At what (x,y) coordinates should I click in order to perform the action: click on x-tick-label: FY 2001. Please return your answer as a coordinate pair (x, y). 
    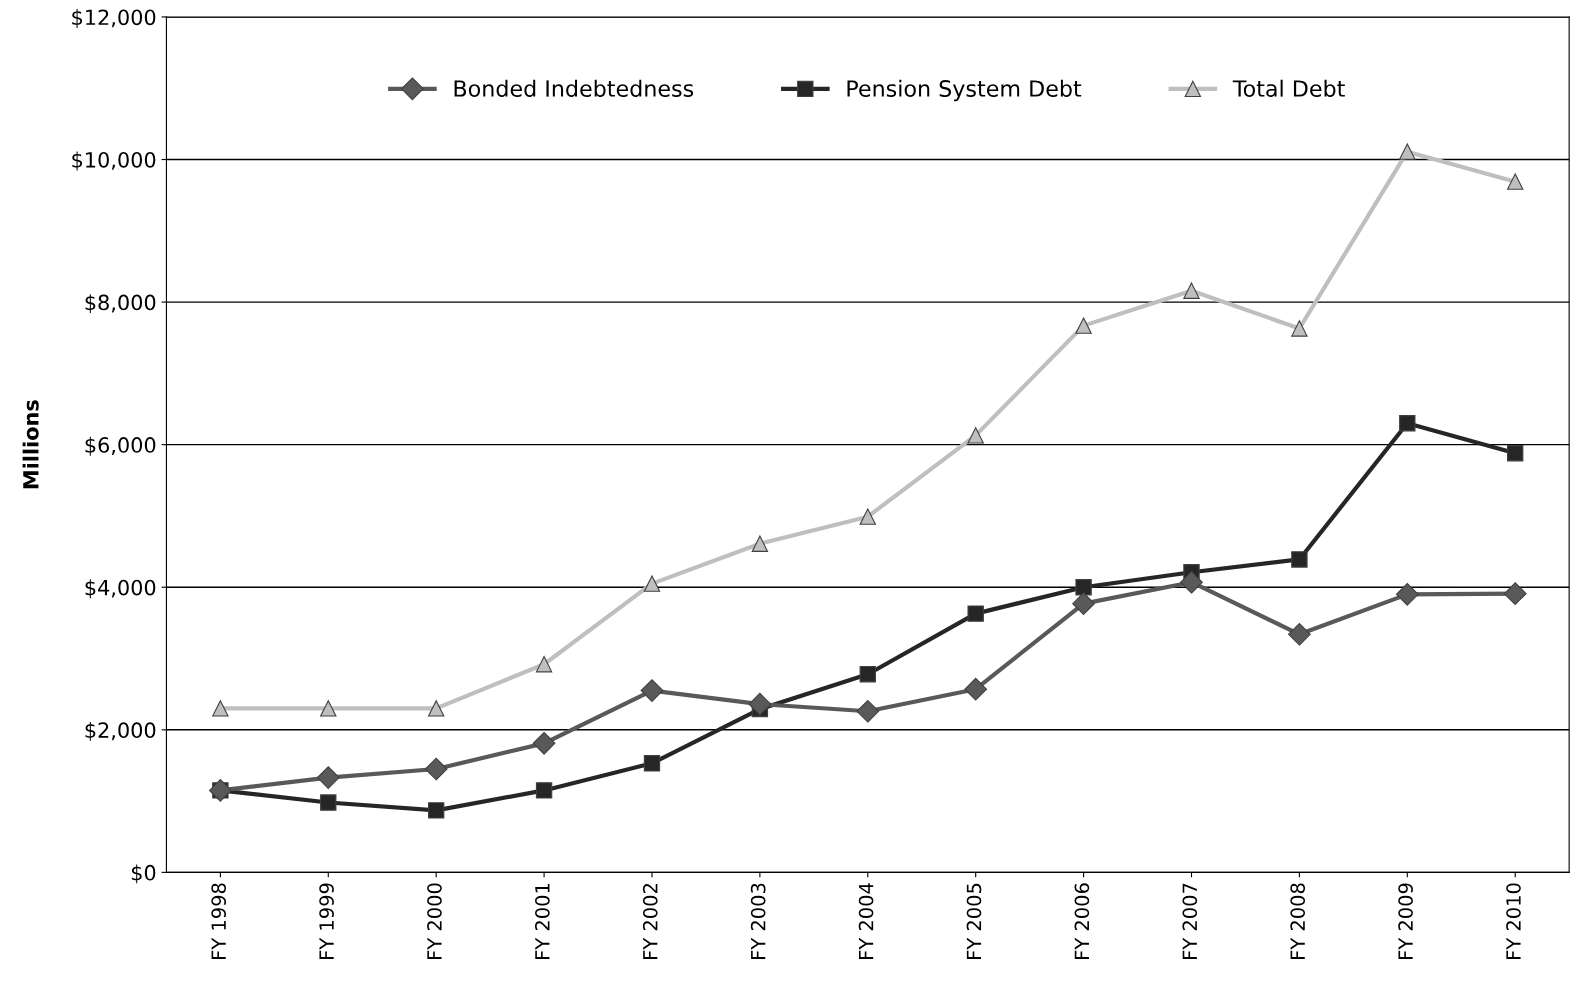
    Looking at the image, I should click on (542, 921).